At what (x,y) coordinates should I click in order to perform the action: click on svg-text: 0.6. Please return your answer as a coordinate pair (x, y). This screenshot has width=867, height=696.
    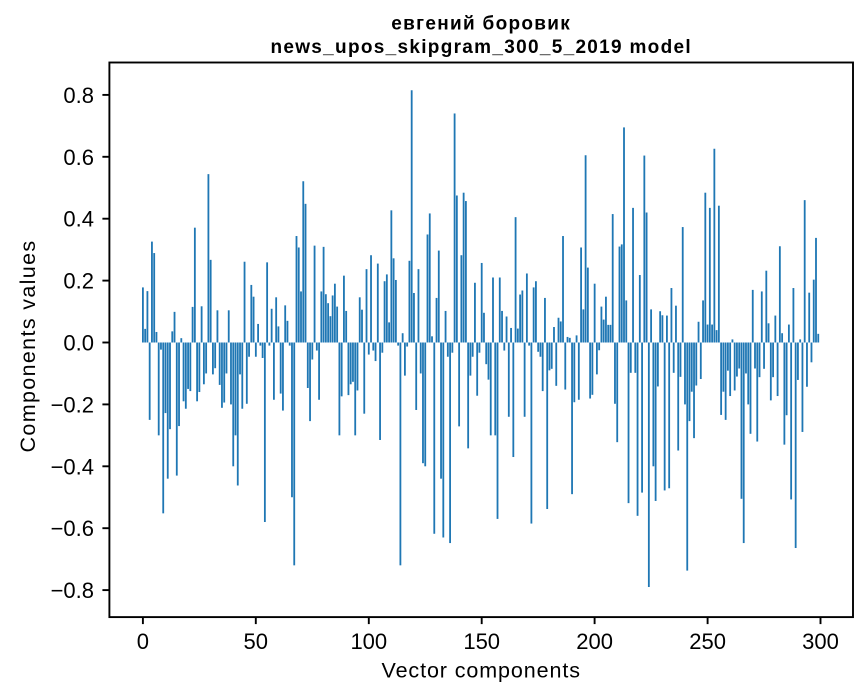
    Looking at the image, I should click on (78, 157).